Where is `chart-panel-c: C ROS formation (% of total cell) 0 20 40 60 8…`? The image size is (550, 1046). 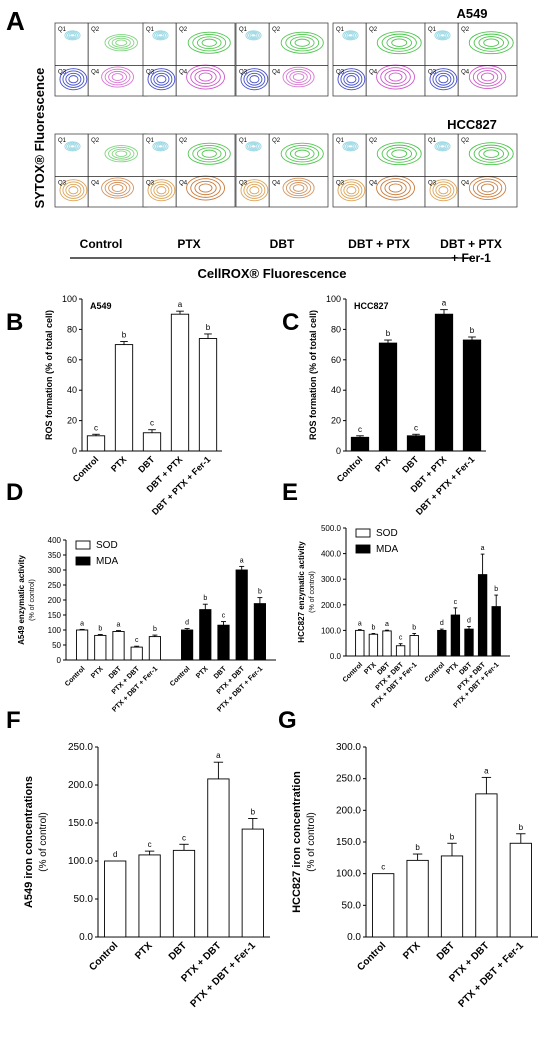 chart-panel-c: C ROS formation (% of total cell) 0 20 40 60 8… is located at coordinates (384, 405).